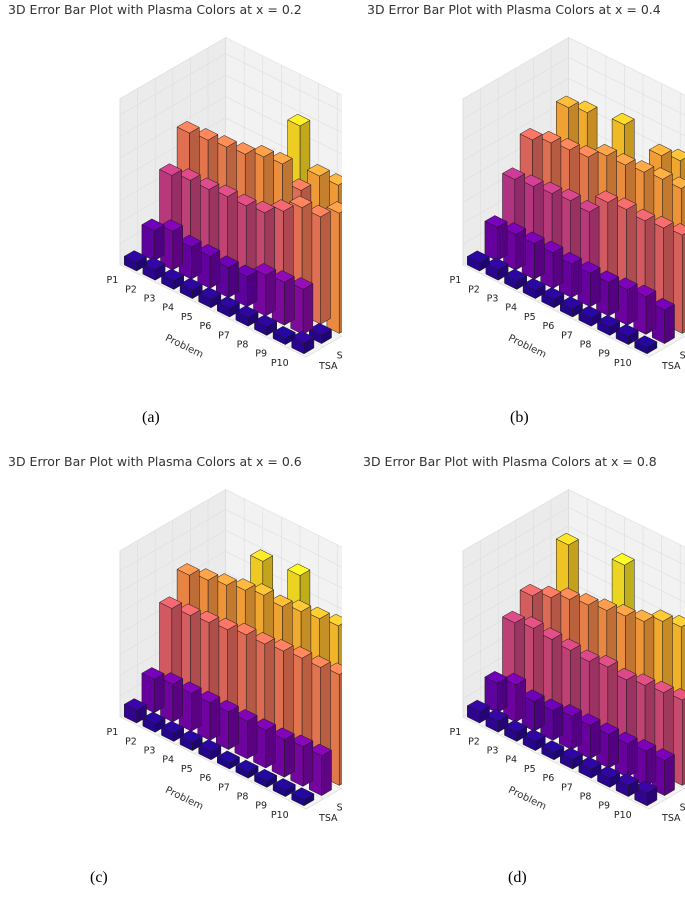  I want to click on x-tick-label: P2, so click(131, 289).